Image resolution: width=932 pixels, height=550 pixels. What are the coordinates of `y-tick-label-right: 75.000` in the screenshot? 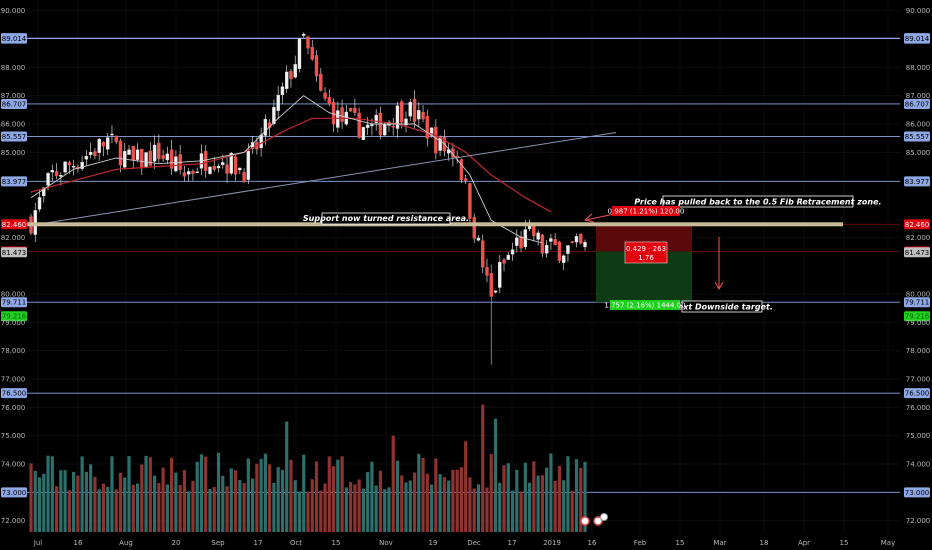 It's located at (918, 436).